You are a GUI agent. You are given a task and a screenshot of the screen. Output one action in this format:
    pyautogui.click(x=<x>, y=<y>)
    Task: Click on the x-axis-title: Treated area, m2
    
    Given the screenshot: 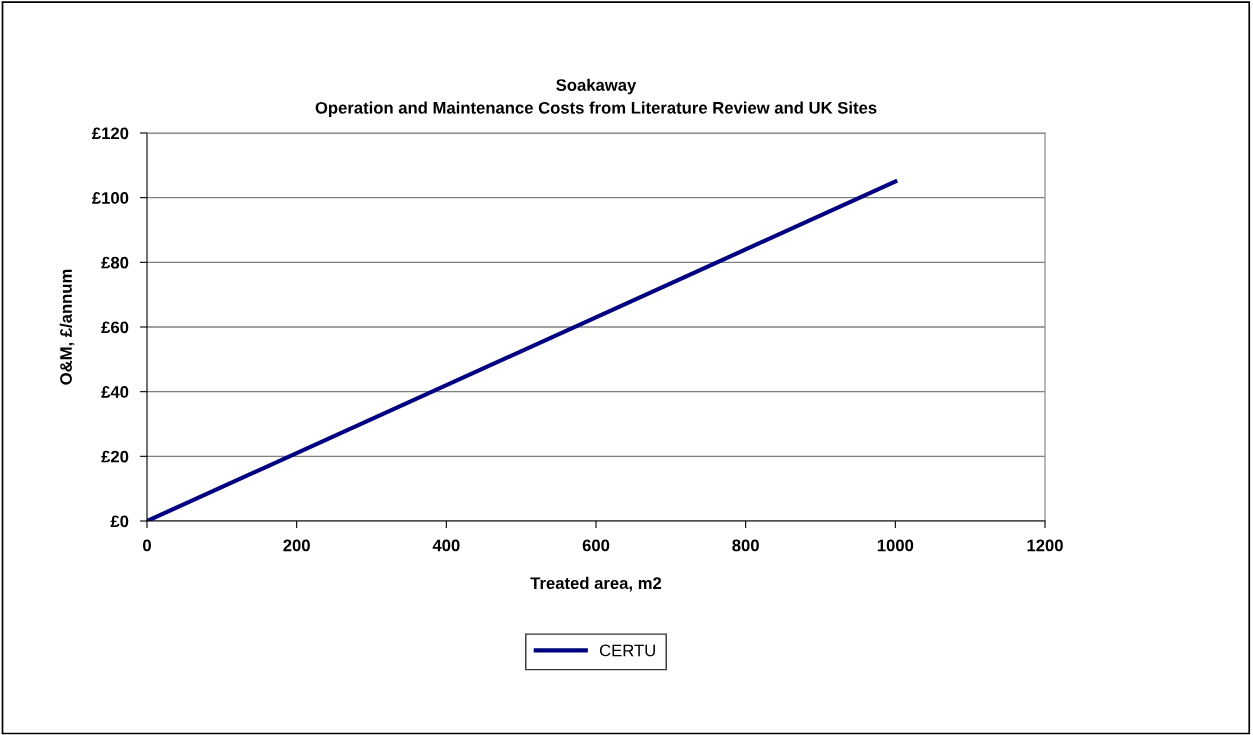 What is the action you would take?
    pyautogui.click(x=596, y=584)
    